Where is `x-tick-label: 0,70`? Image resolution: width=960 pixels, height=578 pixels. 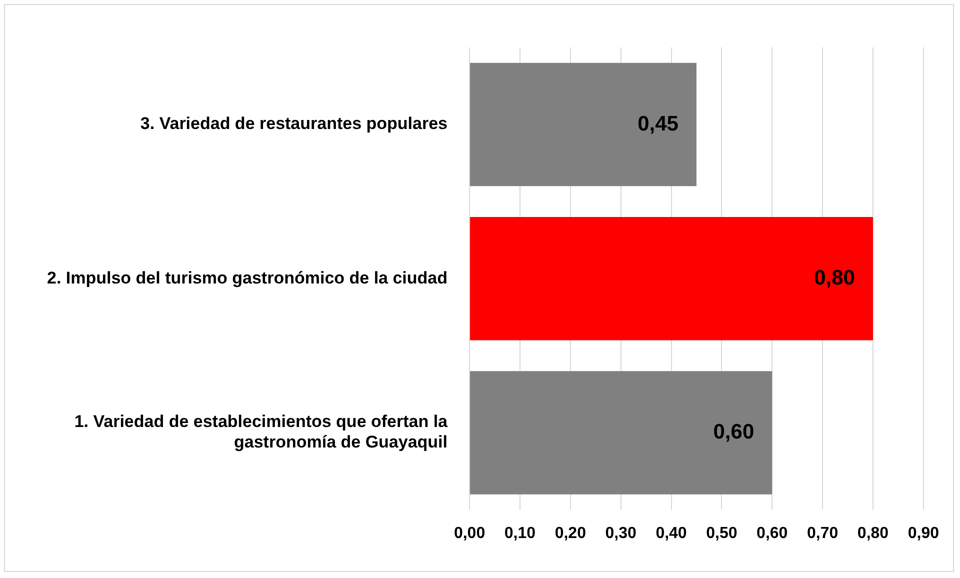 x-tick-label: 0,70 is located at coordinates (822, 533).